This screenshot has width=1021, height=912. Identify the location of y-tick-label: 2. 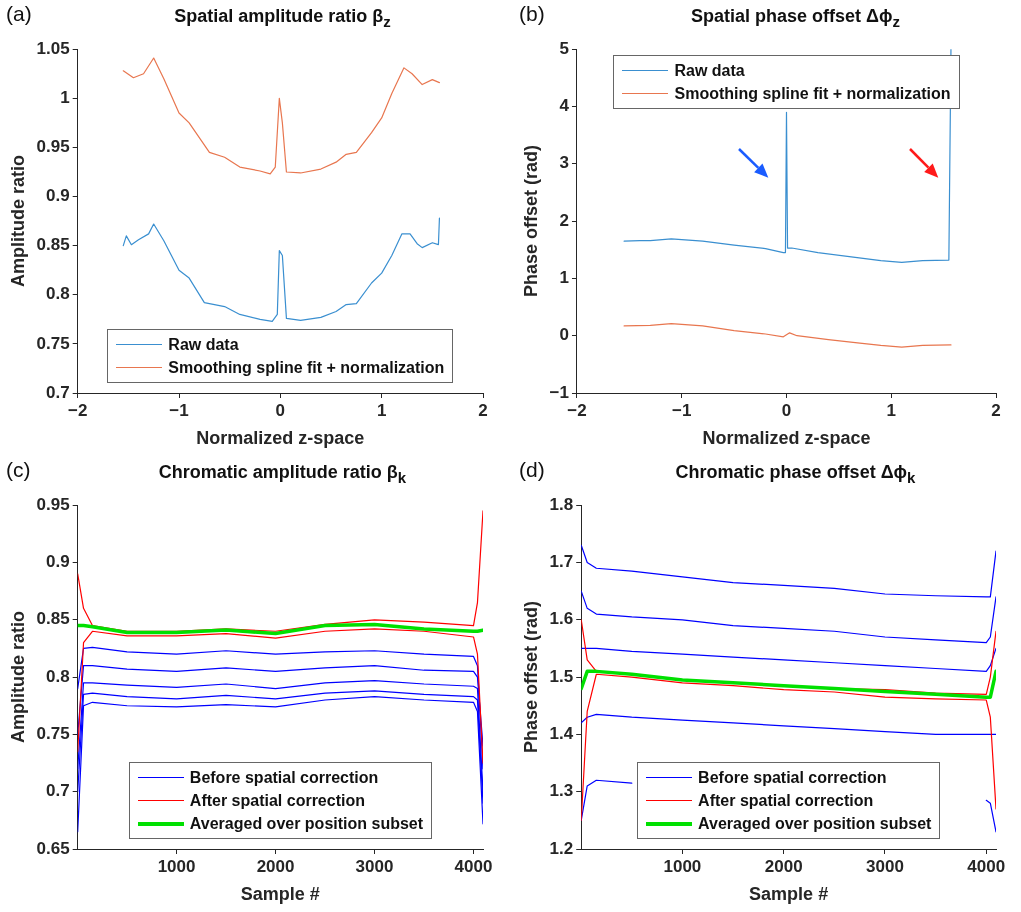
(564, 220).